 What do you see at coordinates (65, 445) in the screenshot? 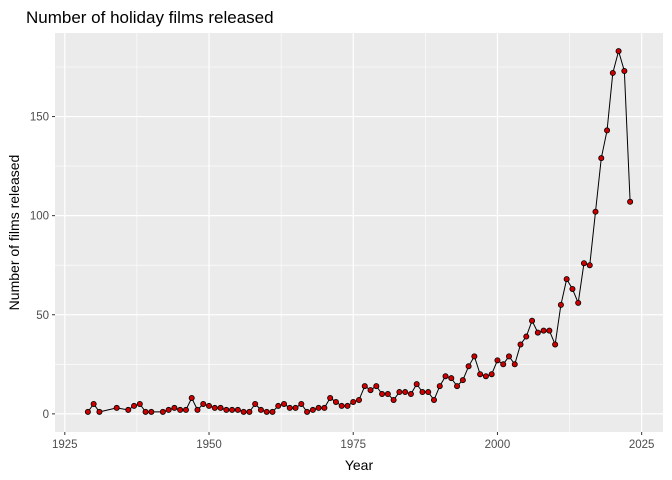
I see `x-tick-label: 1925` at bounding box center [65, 445].